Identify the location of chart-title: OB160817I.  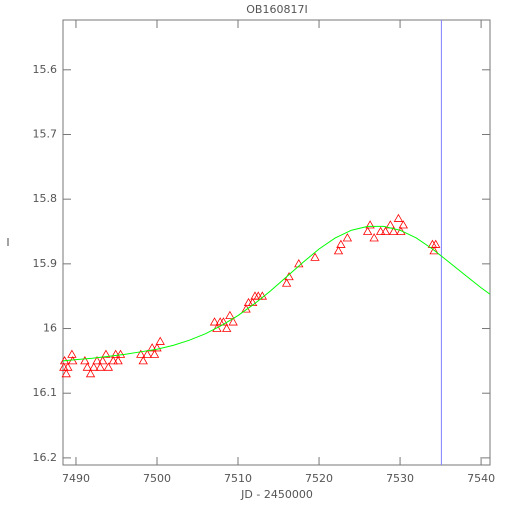
(276, 9).